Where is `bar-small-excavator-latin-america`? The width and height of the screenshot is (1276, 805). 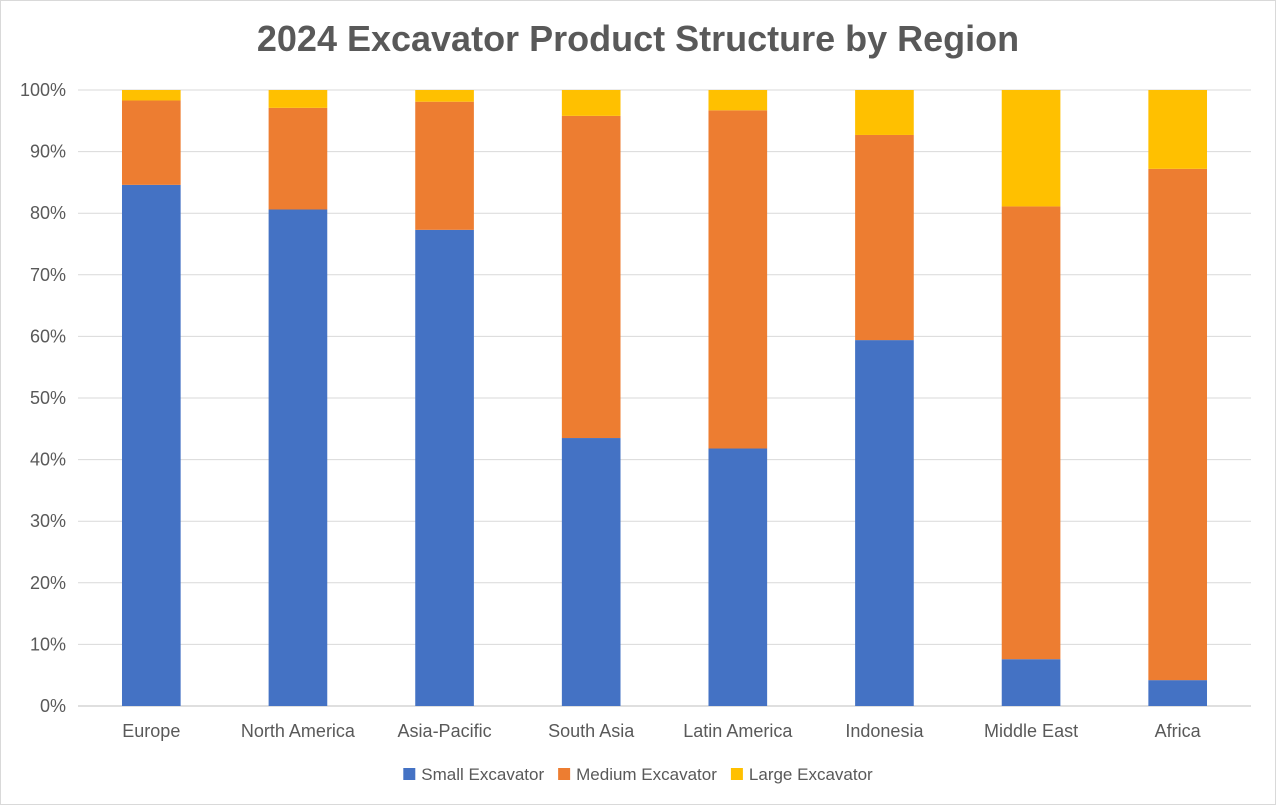
bar-small-excavator-latin-america is located at coordinates (738, 577).